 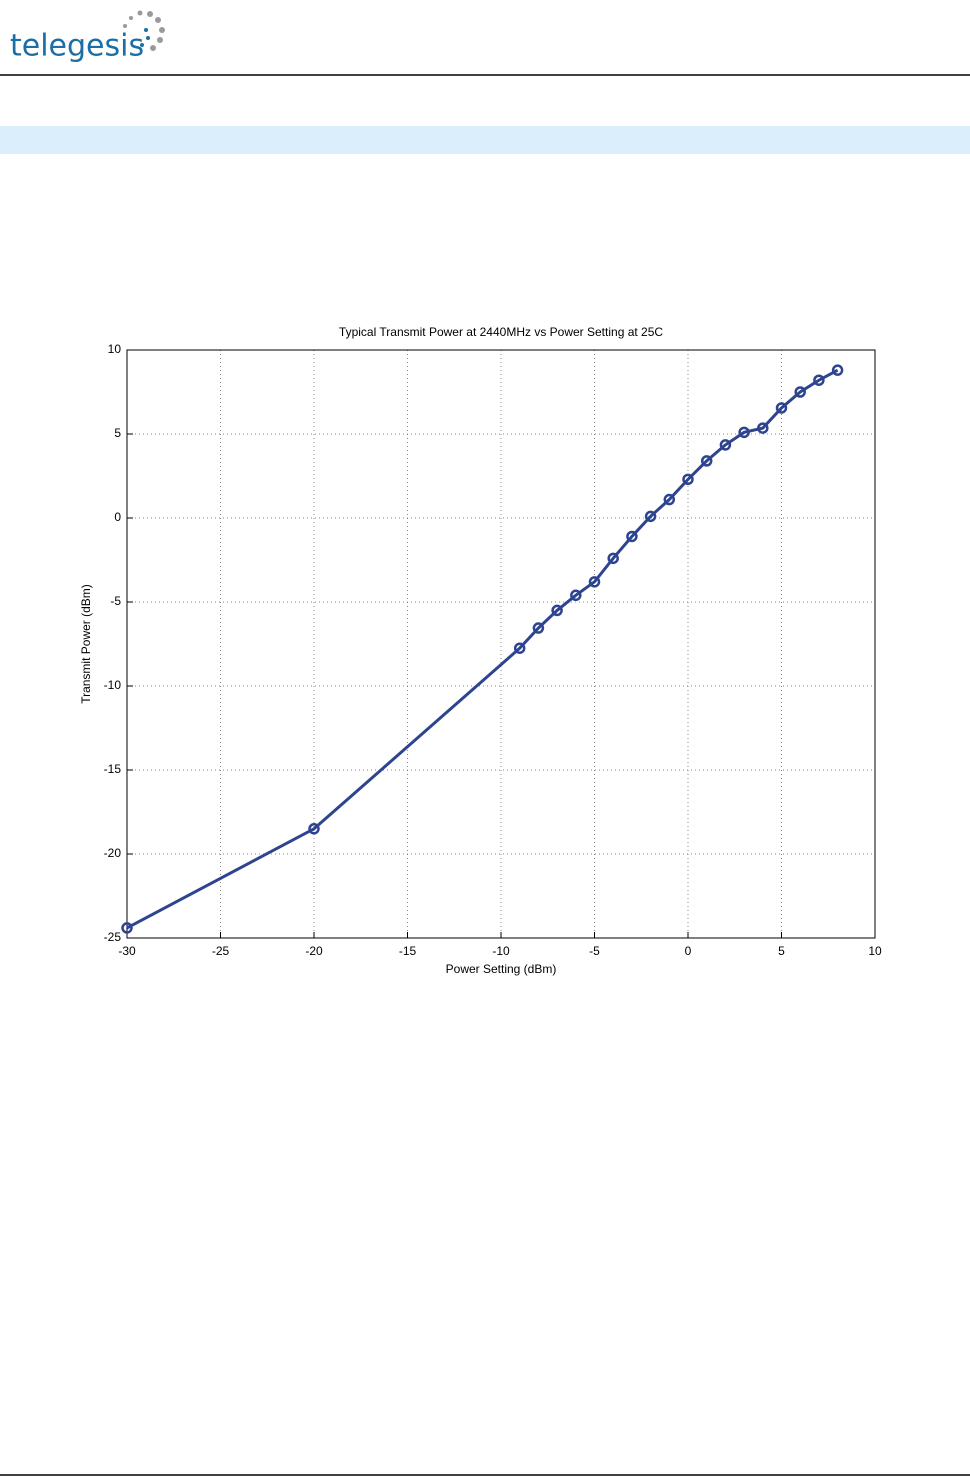 What do you see at coordinates (688, 951) in the screenshot?
I see `x-tick-label: 0` at bounding box center [688, 951].